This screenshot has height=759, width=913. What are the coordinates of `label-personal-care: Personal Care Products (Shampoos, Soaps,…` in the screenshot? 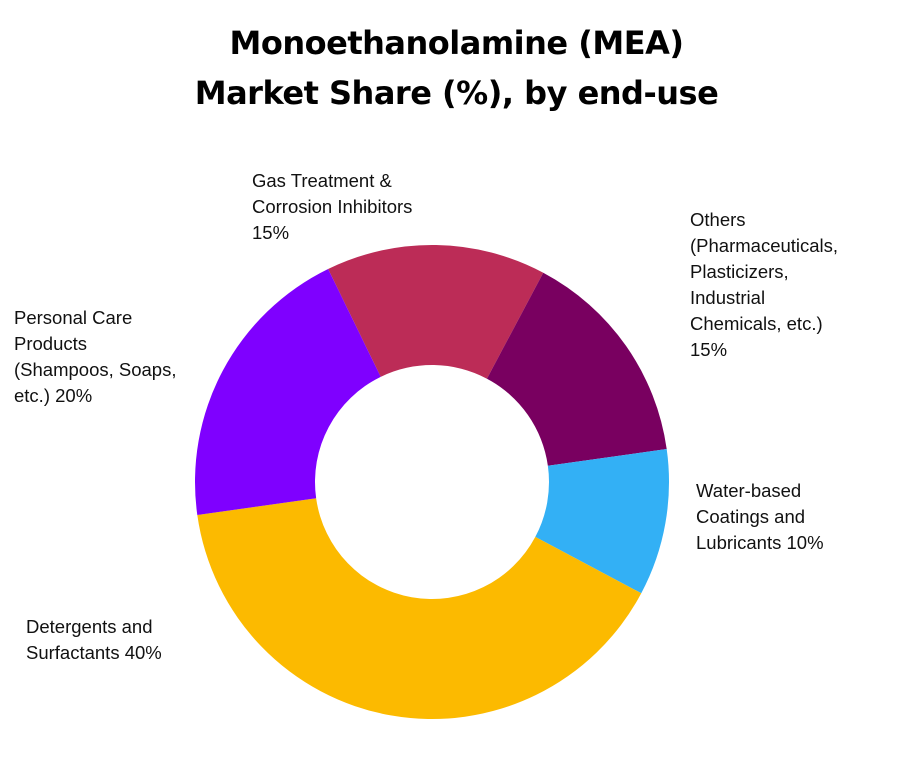 It's located at (95, 356).